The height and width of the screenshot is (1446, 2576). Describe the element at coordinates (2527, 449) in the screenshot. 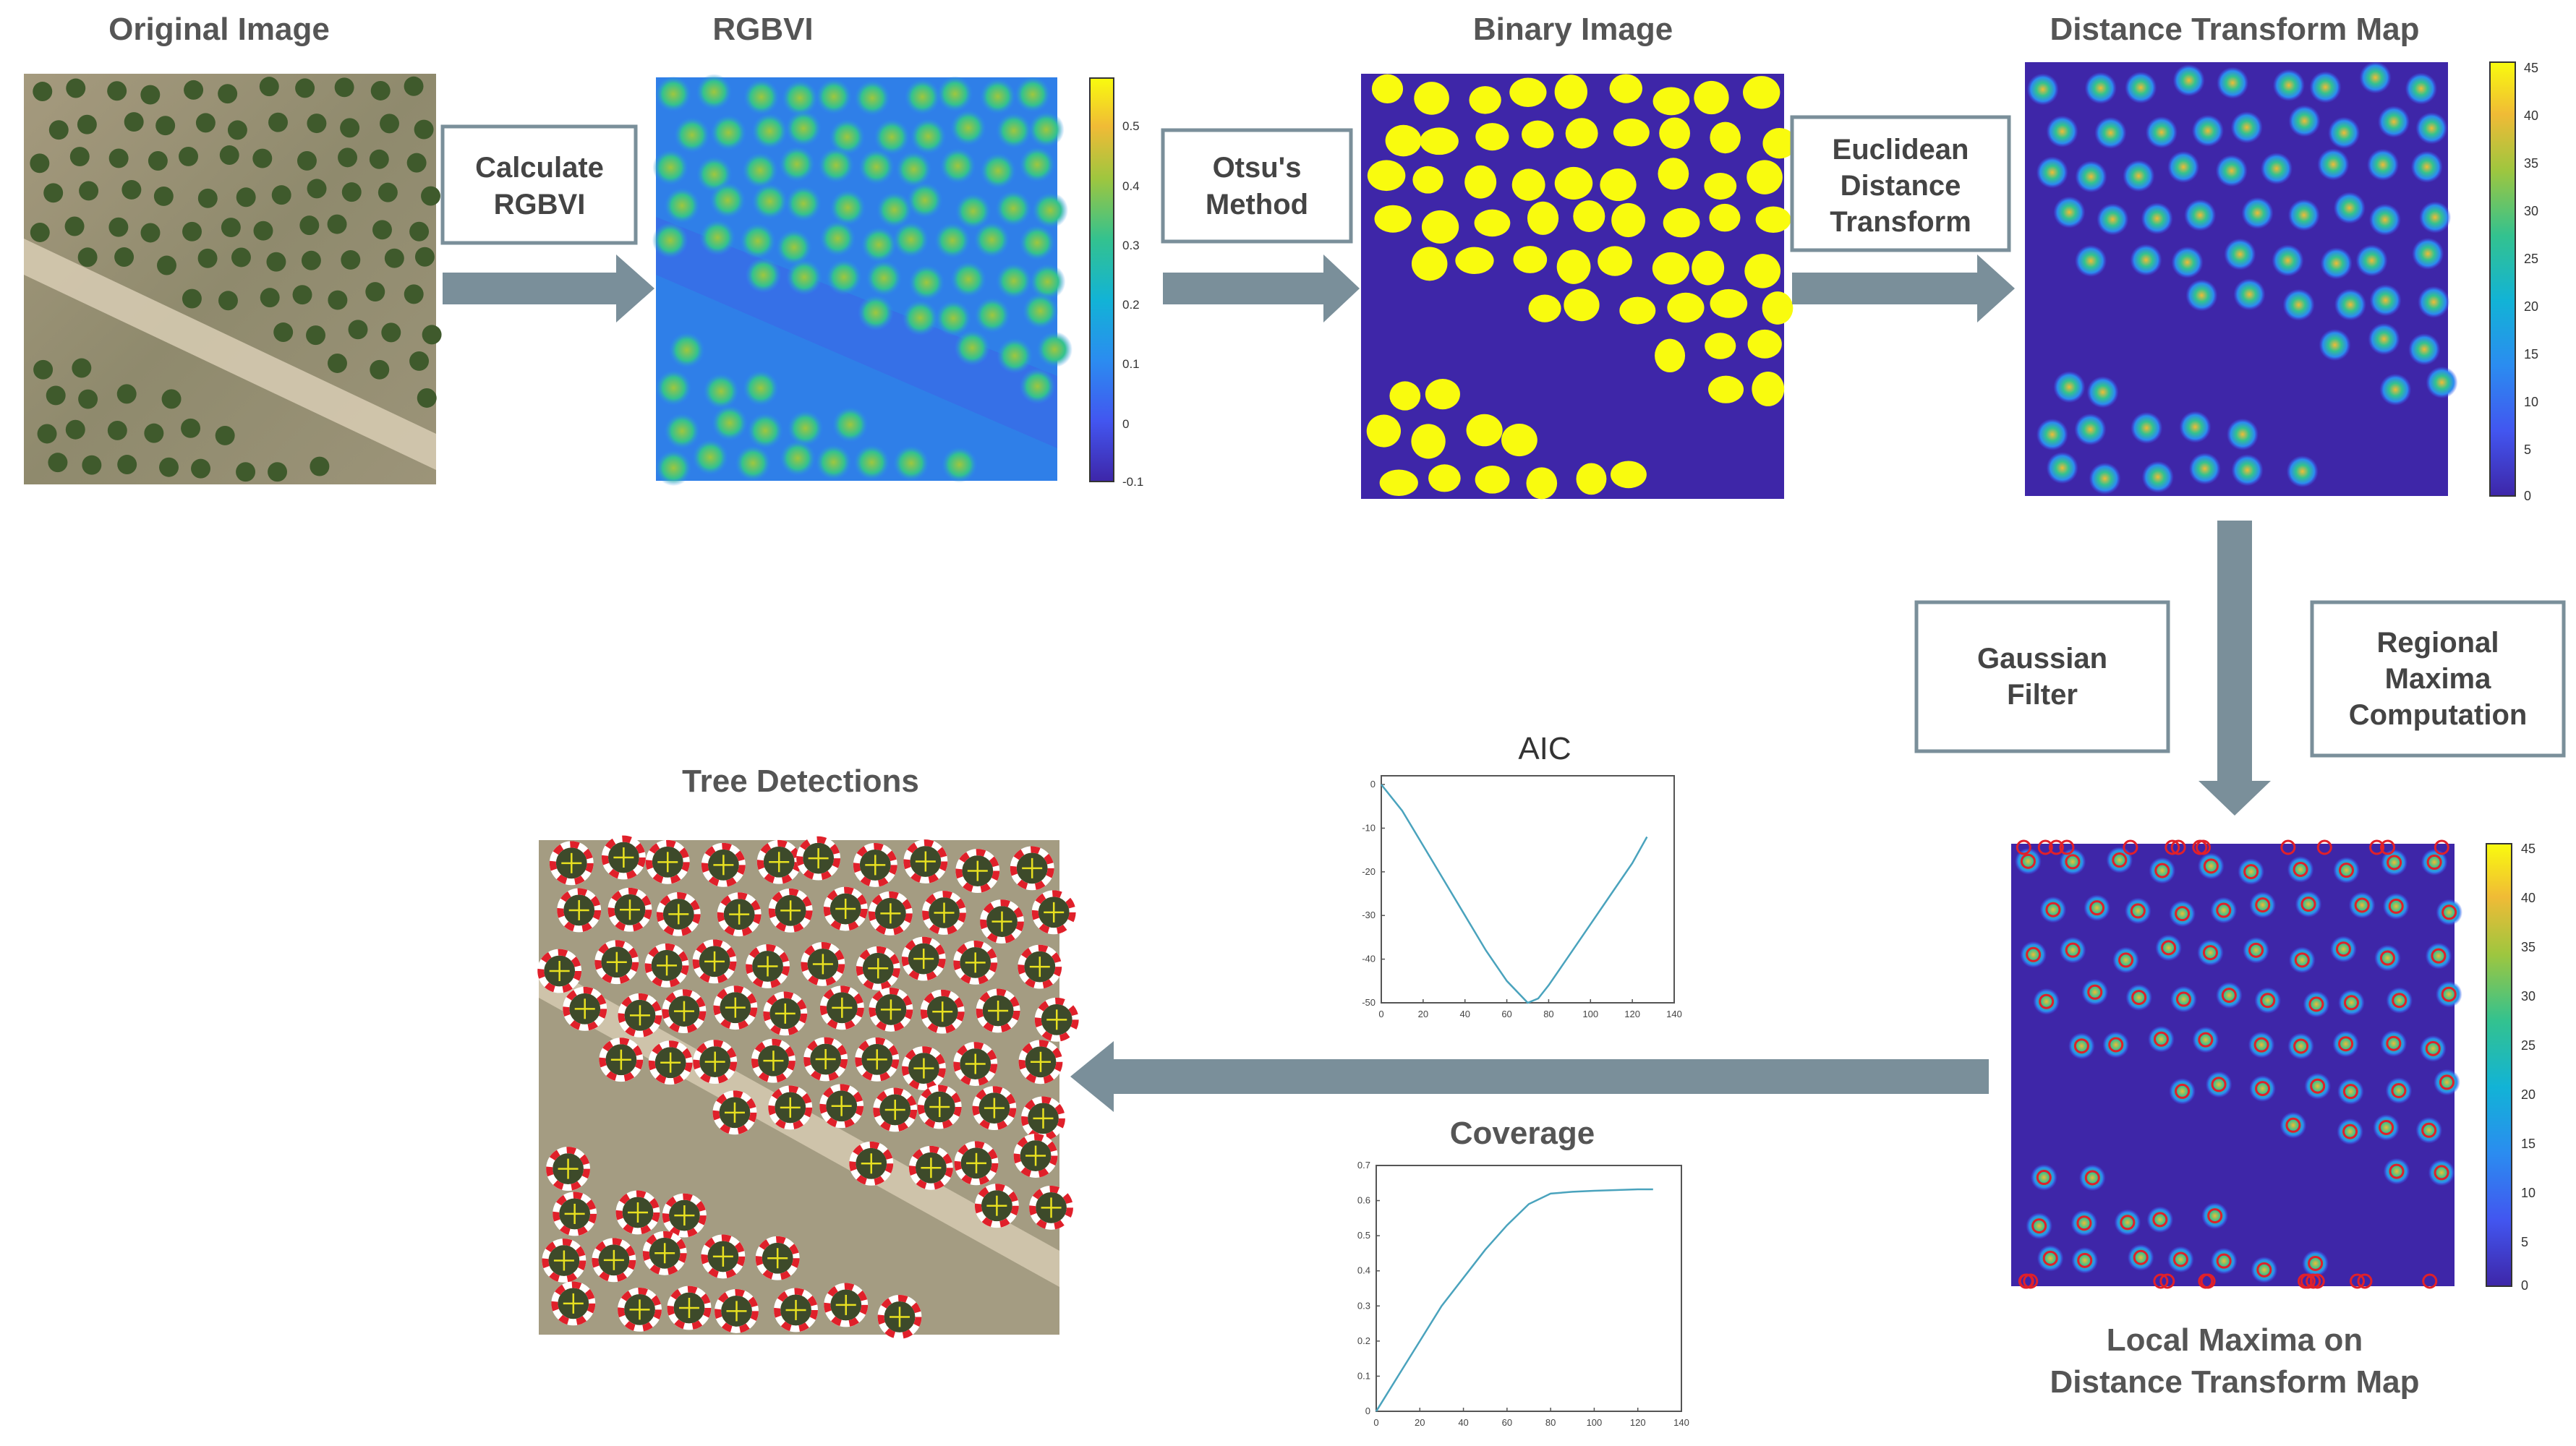

I see `dt-tick-5: 5` at that location.